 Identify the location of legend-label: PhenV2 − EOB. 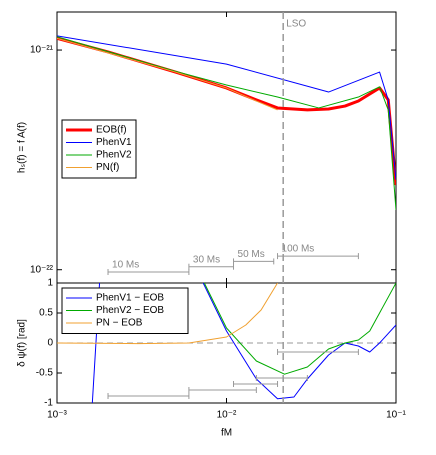
(130, 310).